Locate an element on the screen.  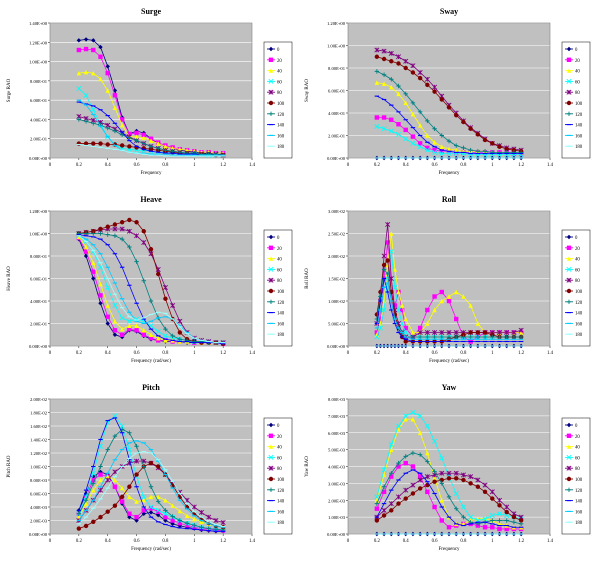
legend-entry: 120 is located at coordinates (281, 303).